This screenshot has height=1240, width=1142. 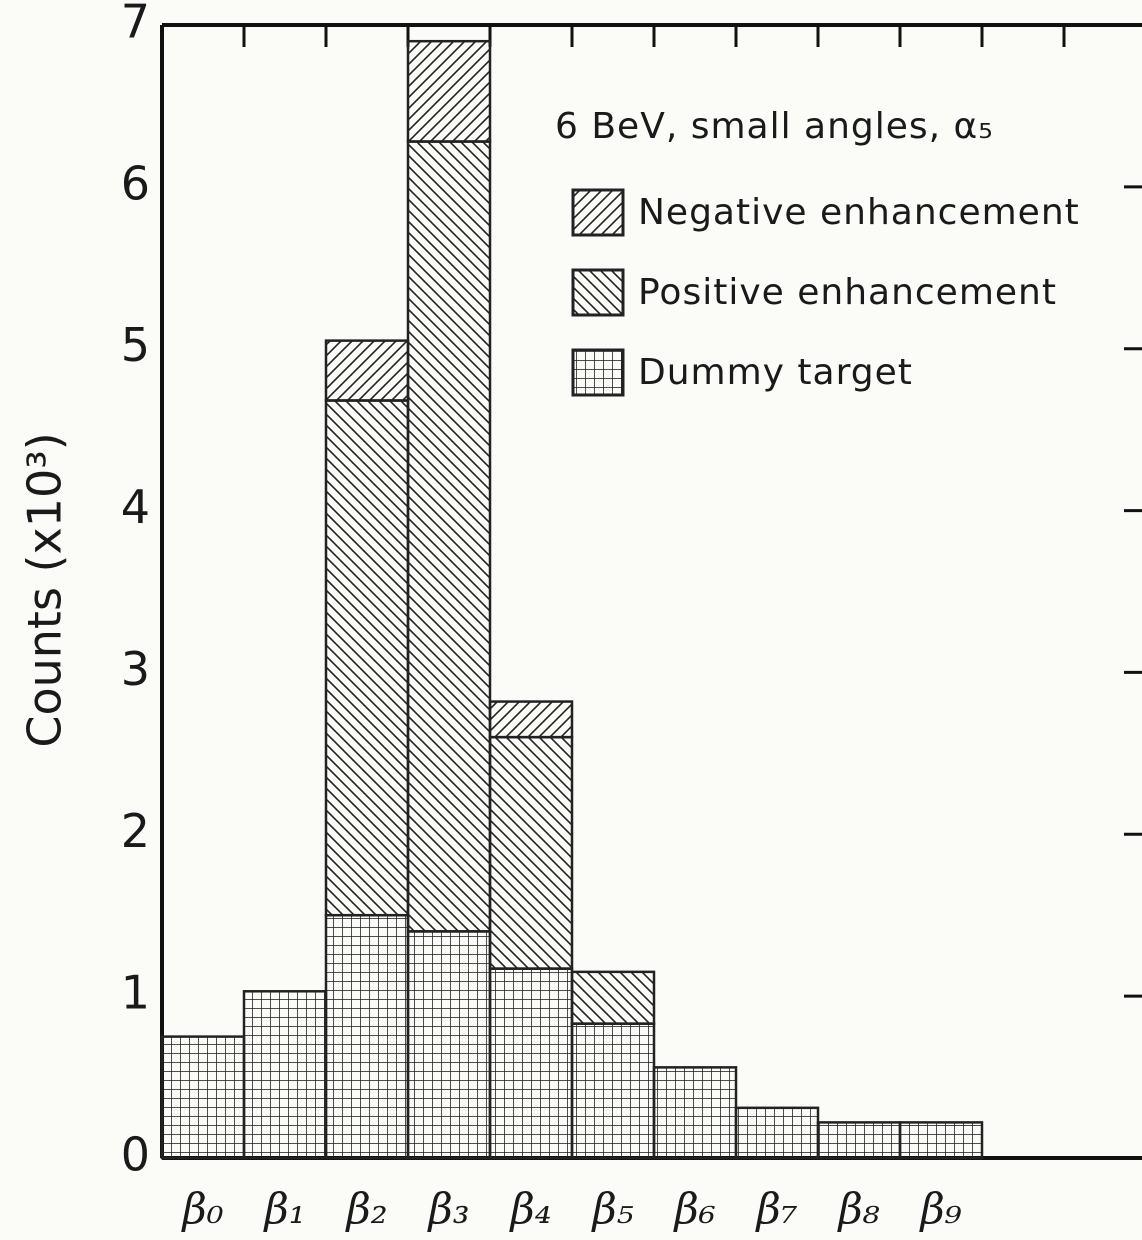 I want to click on legend-label: Positive enhancement, so click(x=847, y=292).